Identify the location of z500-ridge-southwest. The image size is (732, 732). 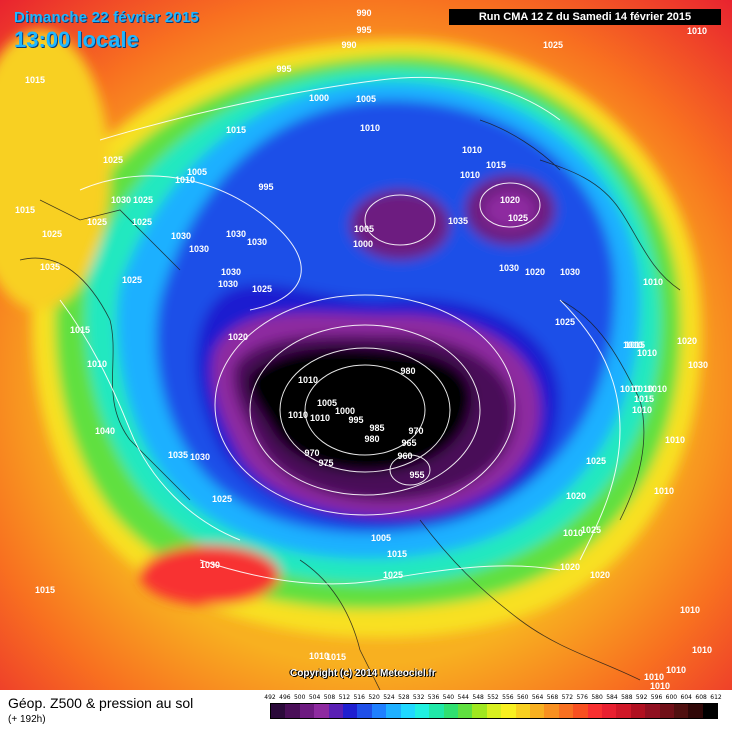
(210, 575).